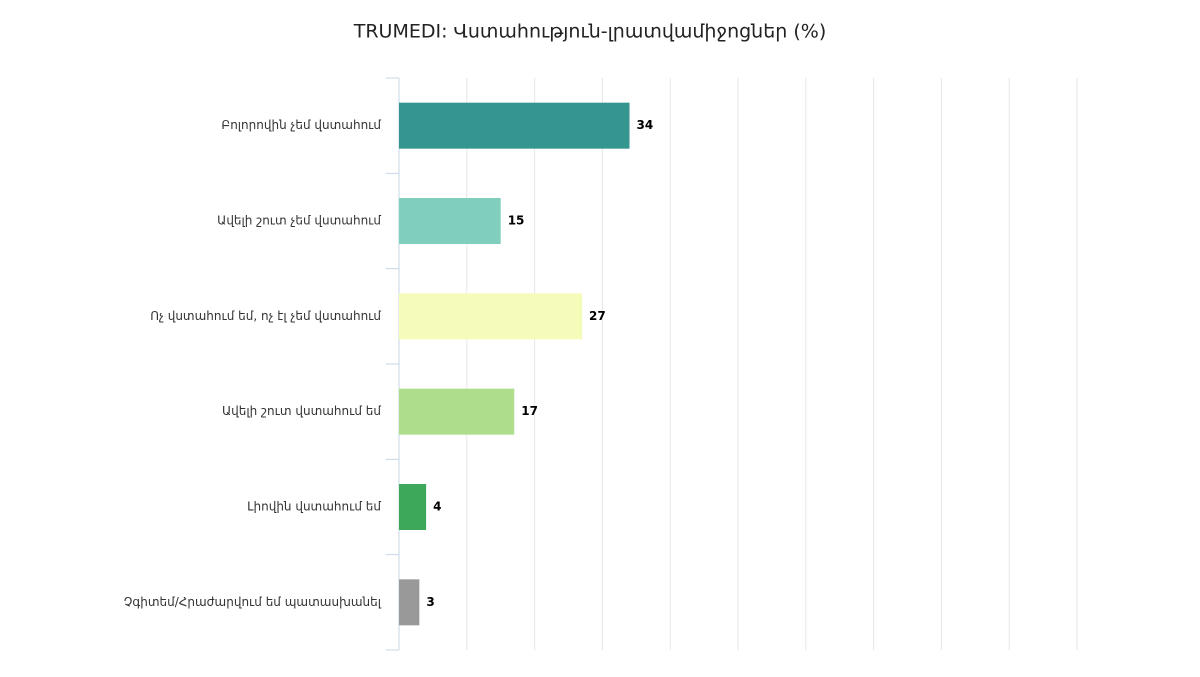  I want to click on data-label: 4, so click(437, 507).